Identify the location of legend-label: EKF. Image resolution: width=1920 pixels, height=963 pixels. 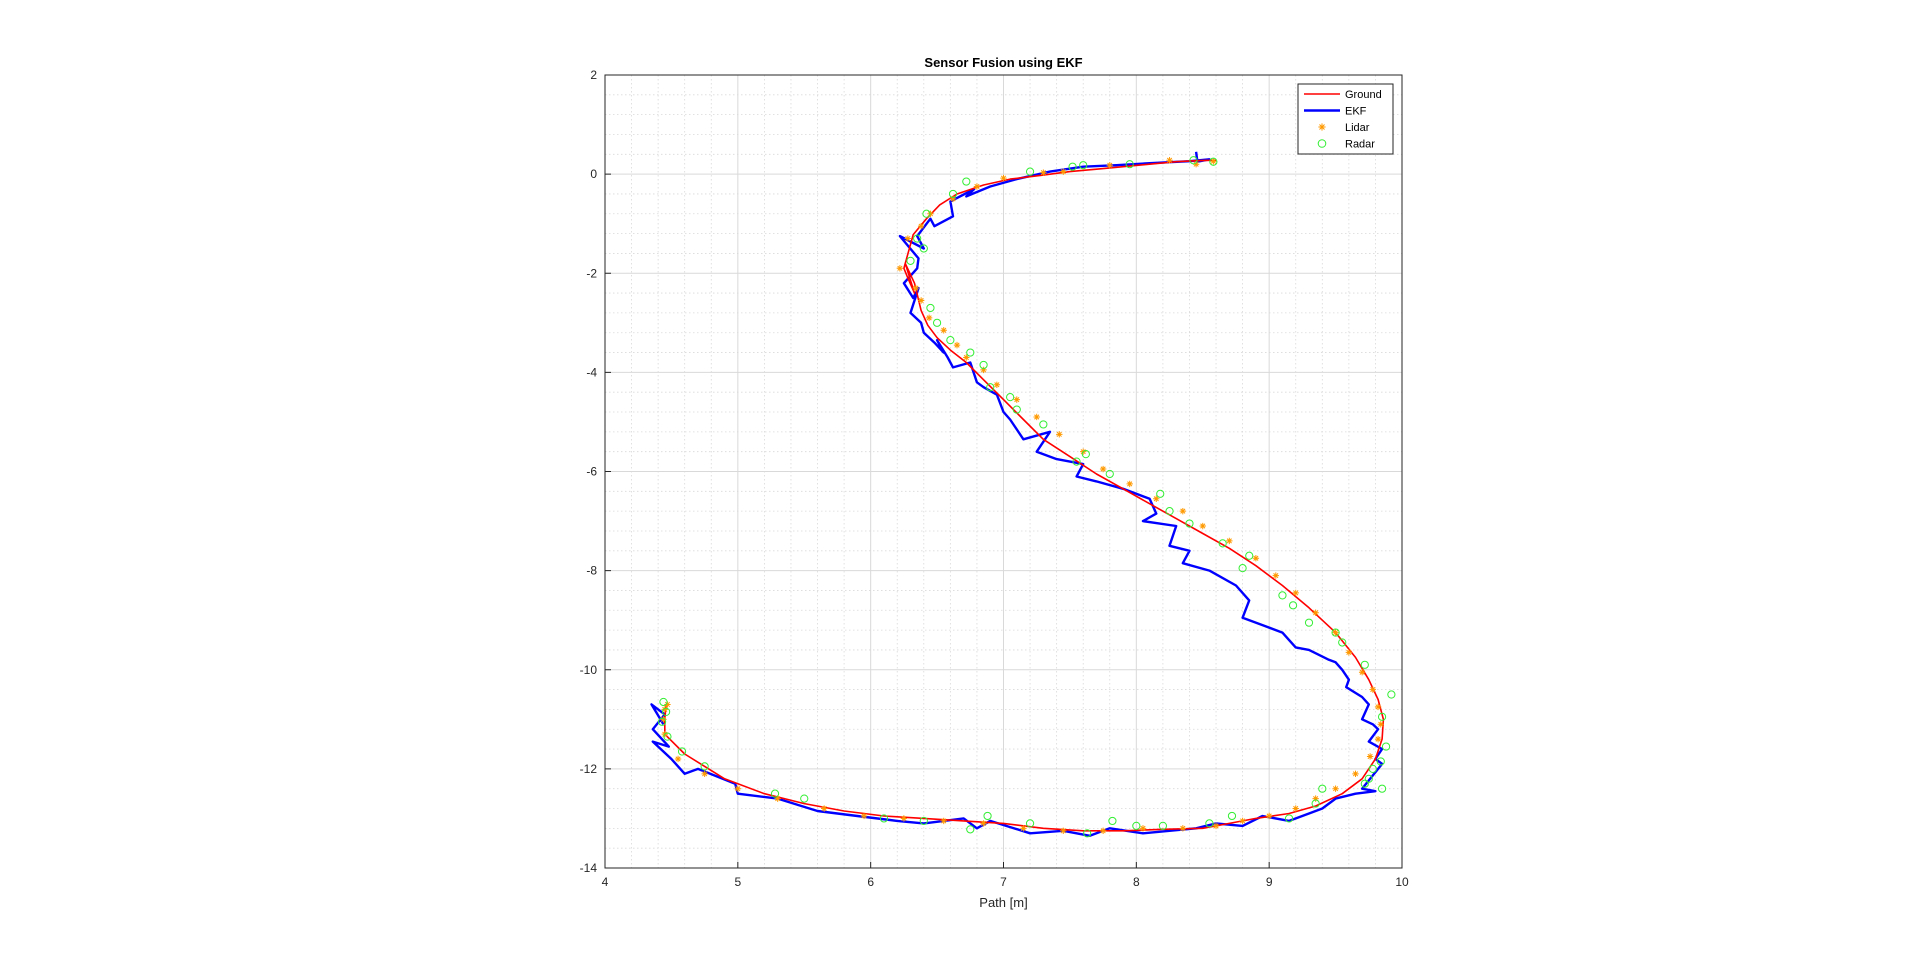
(1356, 112).